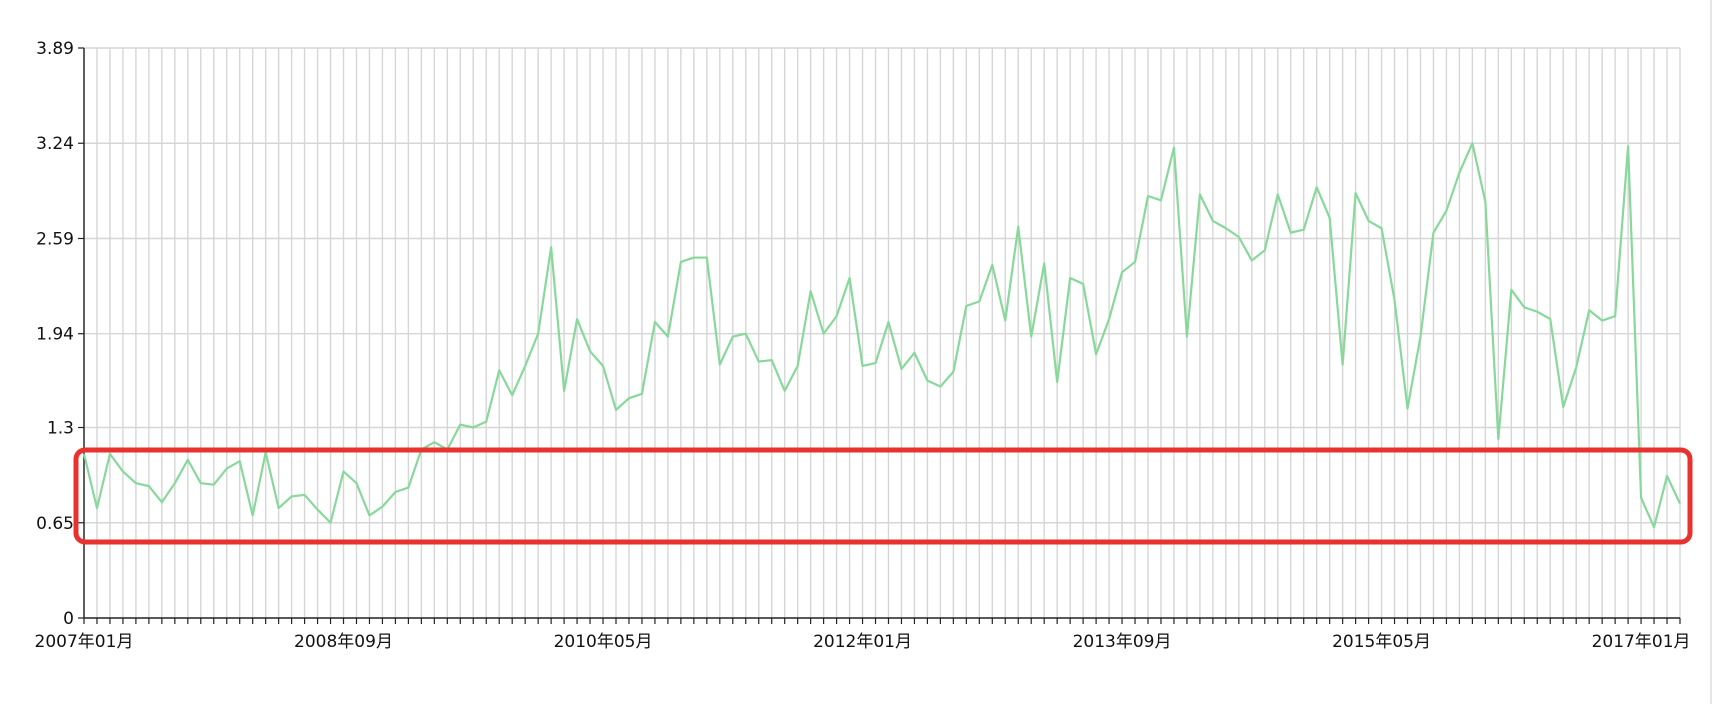 This screenshot has width=1730, height=704. What do you see at coordinates (343, 642) in the screenshot?
I see `x-tick-label: 2008年09月` at bounding box center [343, 642].